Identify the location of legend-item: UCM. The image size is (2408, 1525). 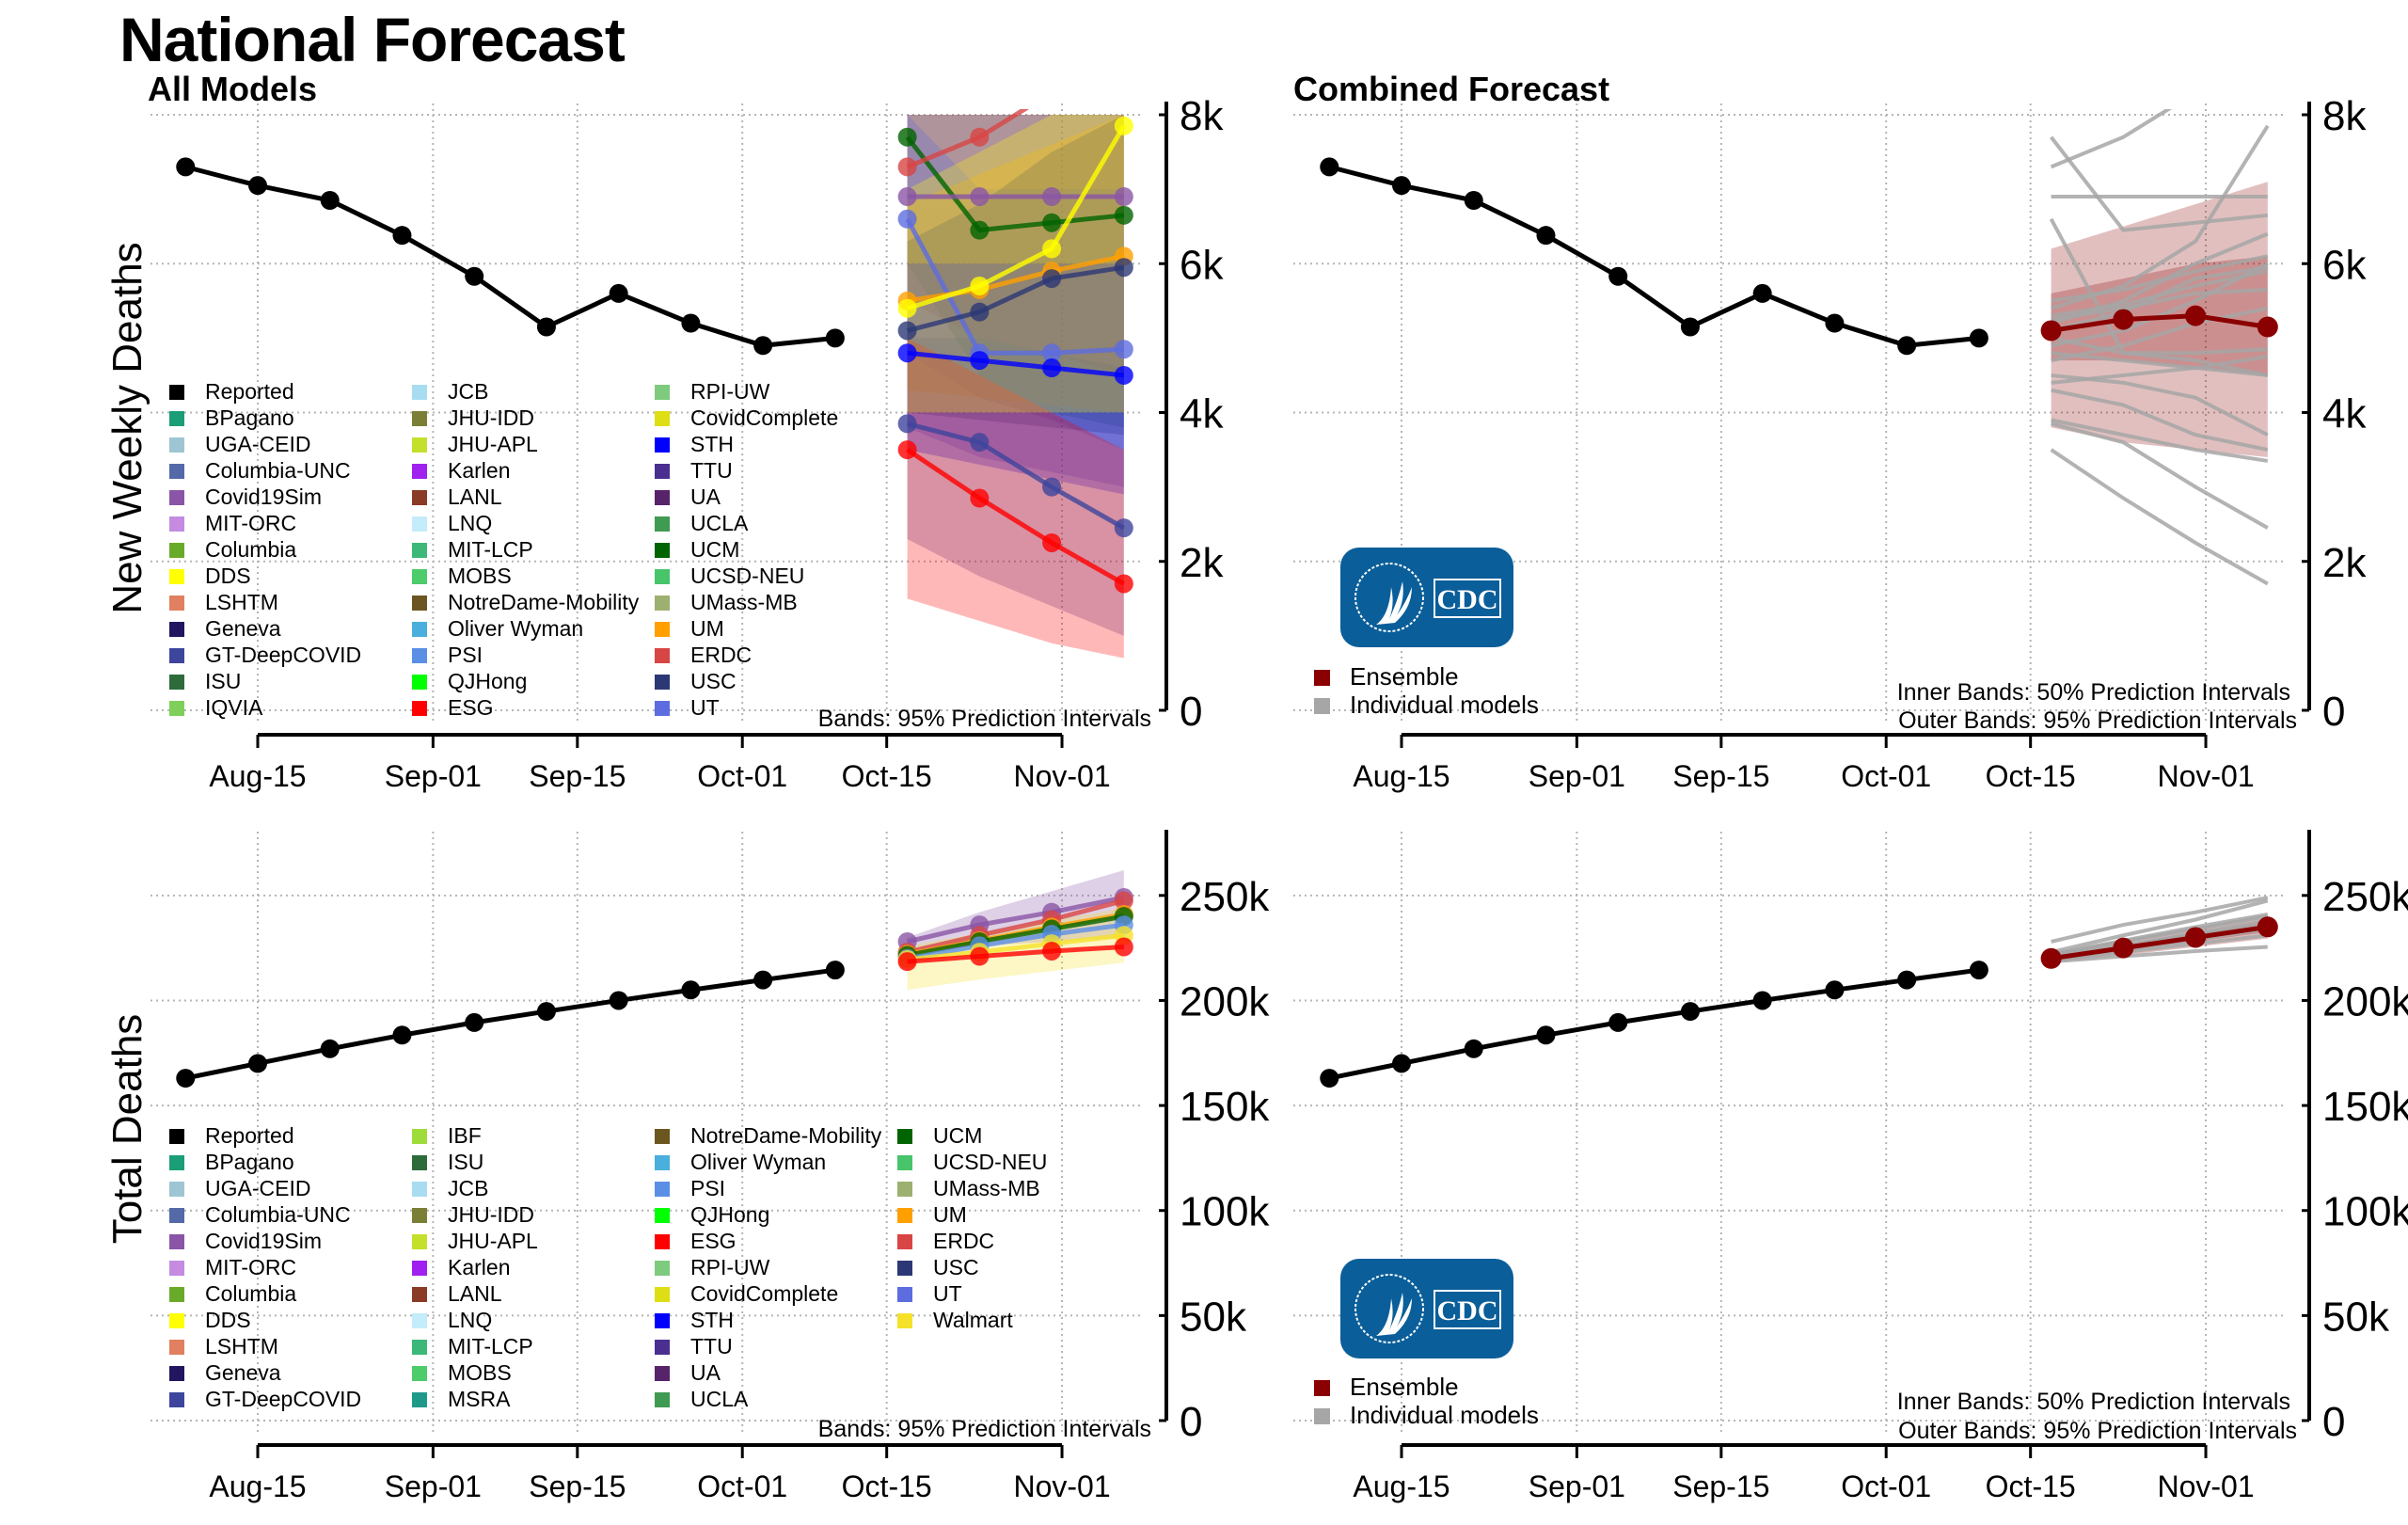
(940, 1135).